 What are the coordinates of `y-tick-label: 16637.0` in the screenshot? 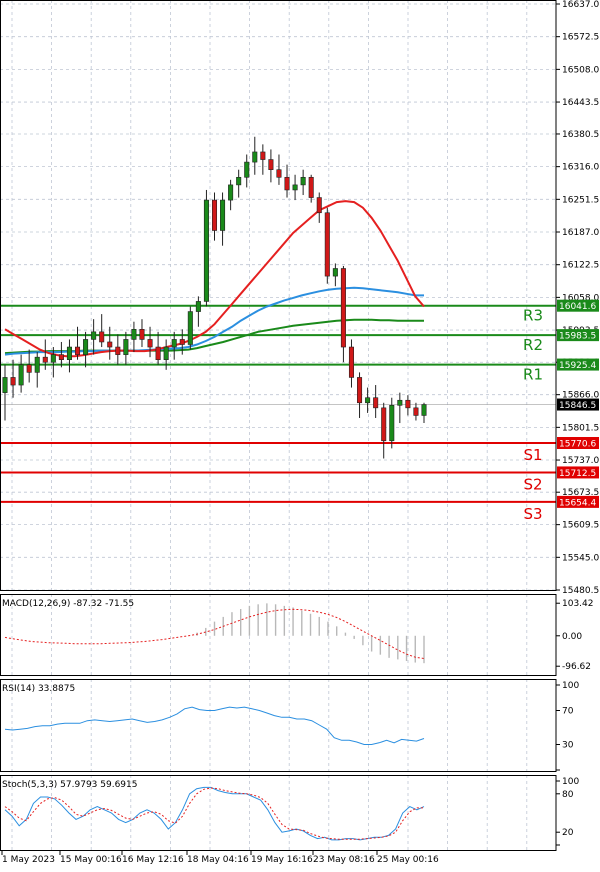 It's located at (580, 5).